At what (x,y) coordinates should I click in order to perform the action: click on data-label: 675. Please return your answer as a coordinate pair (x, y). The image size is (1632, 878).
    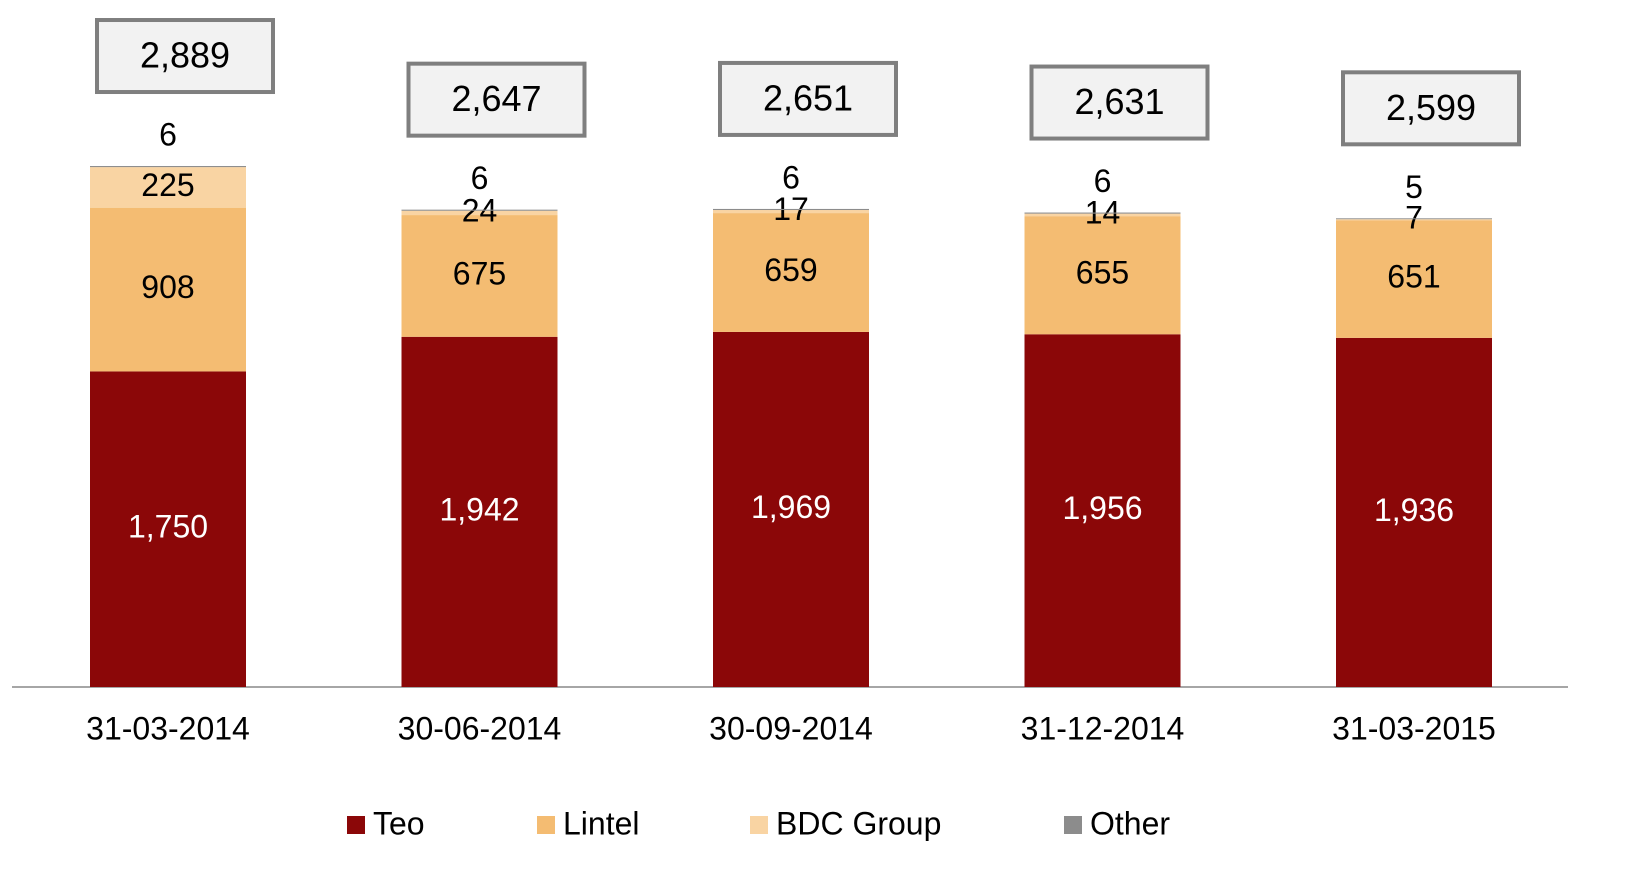
    Looking at the image, I should click on (479, 273).